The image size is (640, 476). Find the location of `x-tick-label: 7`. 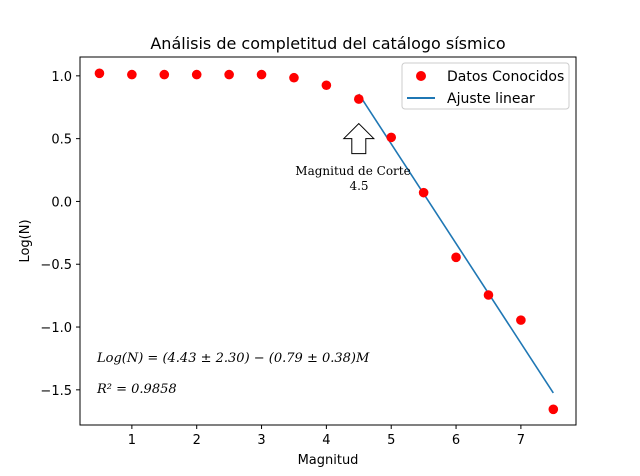

x-tick-label: 7 is located at coordinates (521, 440).